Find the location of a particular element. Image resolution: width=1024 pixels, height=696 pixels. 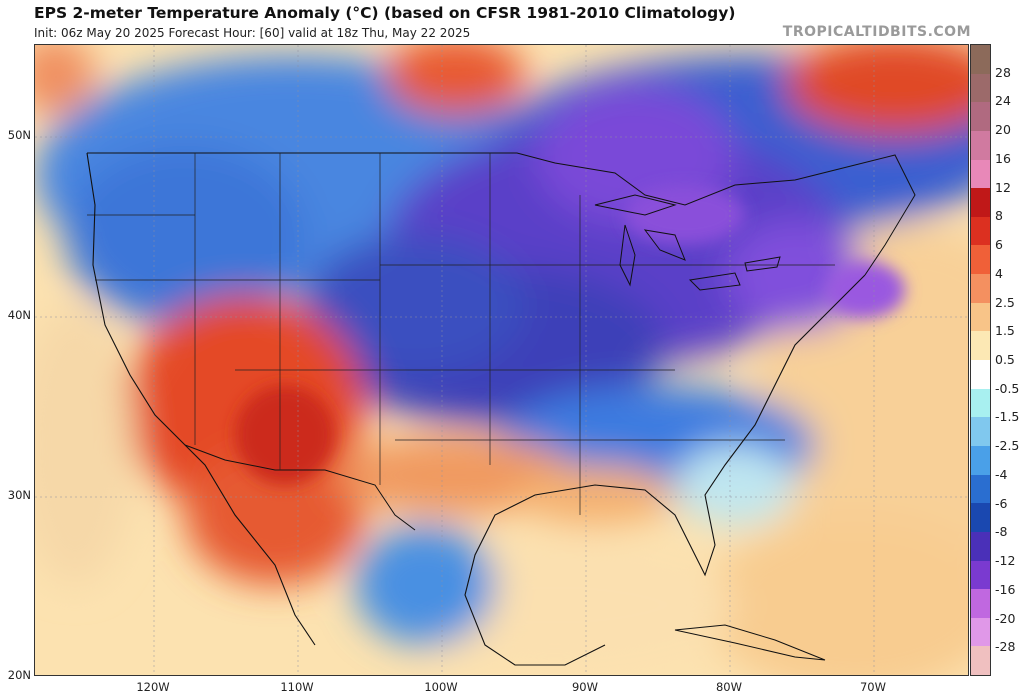

cuba-outline is located at coordinates (750, 642).